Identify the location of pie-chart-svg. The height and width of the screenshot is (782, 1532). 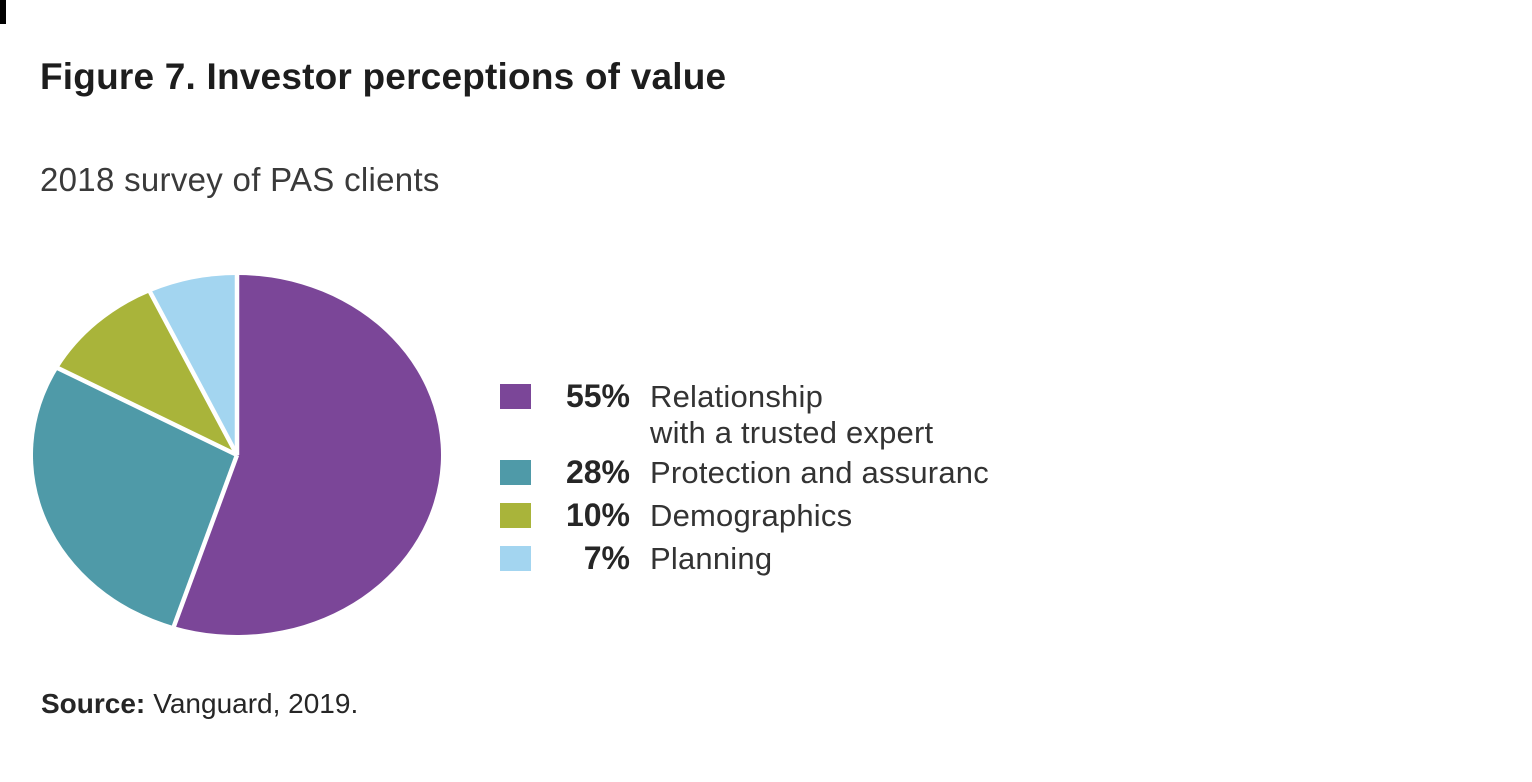
(236, 454).